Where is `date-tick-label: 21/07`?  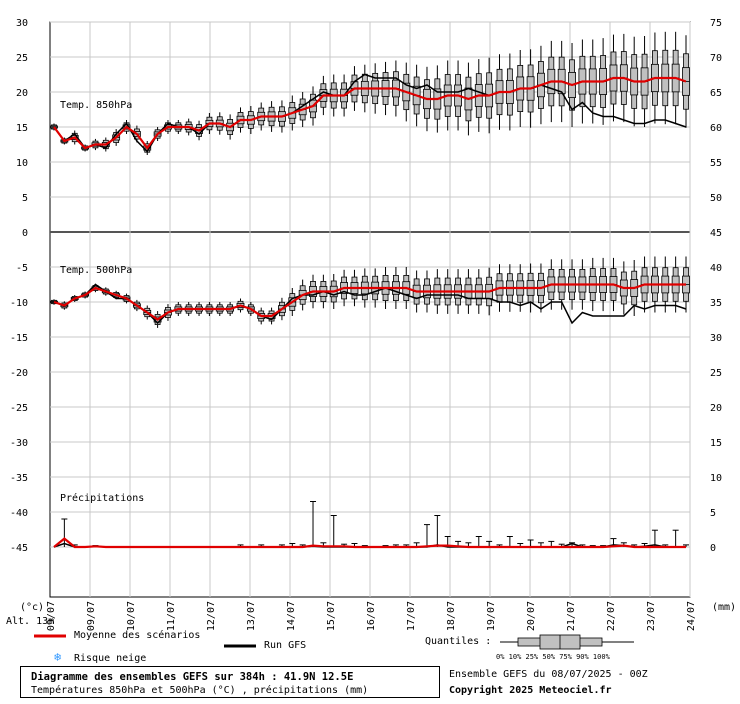 date-tick-label: 21/07 is located at coordinates (571, 616).